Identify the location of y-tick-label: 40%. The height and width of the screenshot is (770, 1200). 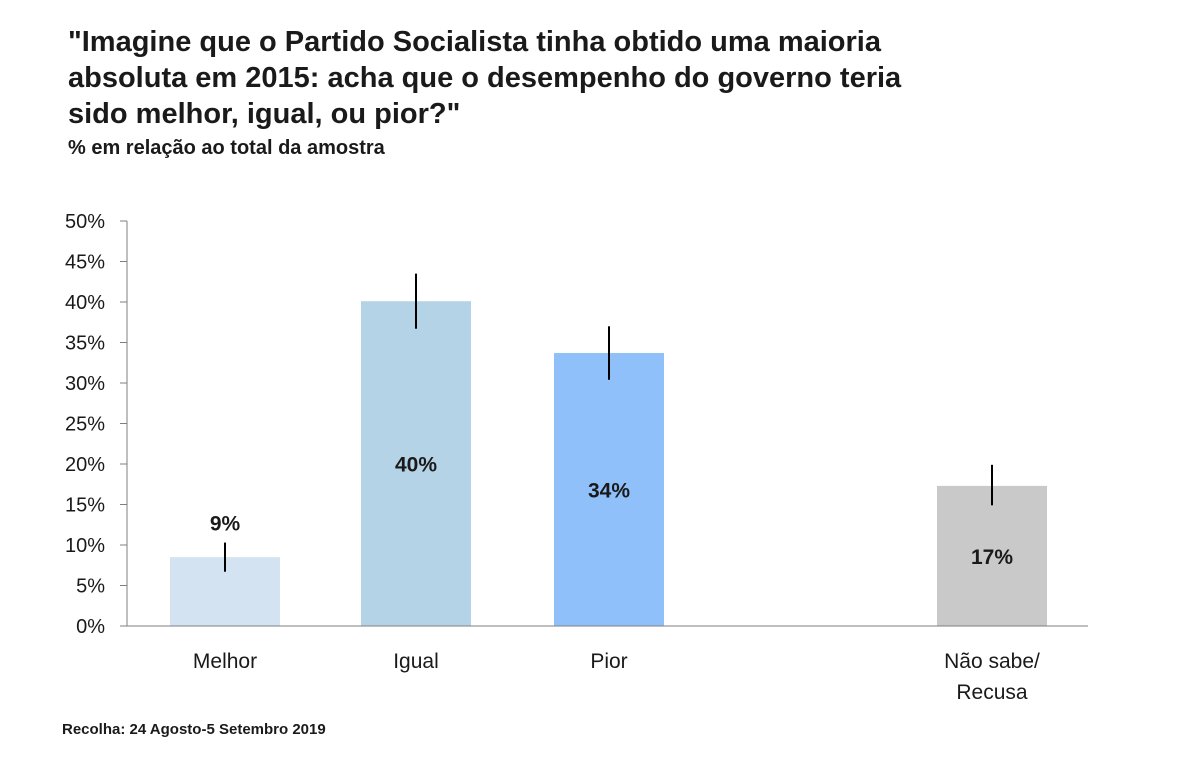
(85, 303).